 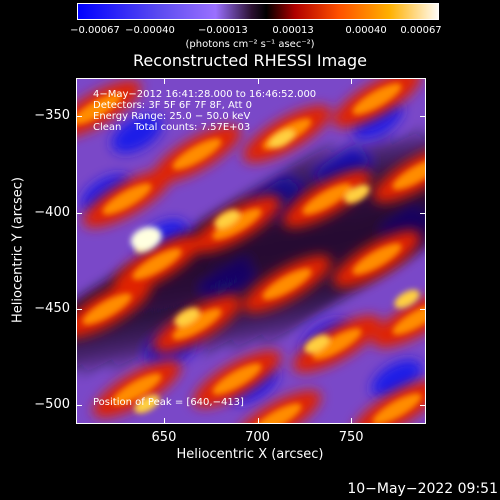 I want to click on colorbar-tick-label: 0.00013, so click(x=293, y=30).